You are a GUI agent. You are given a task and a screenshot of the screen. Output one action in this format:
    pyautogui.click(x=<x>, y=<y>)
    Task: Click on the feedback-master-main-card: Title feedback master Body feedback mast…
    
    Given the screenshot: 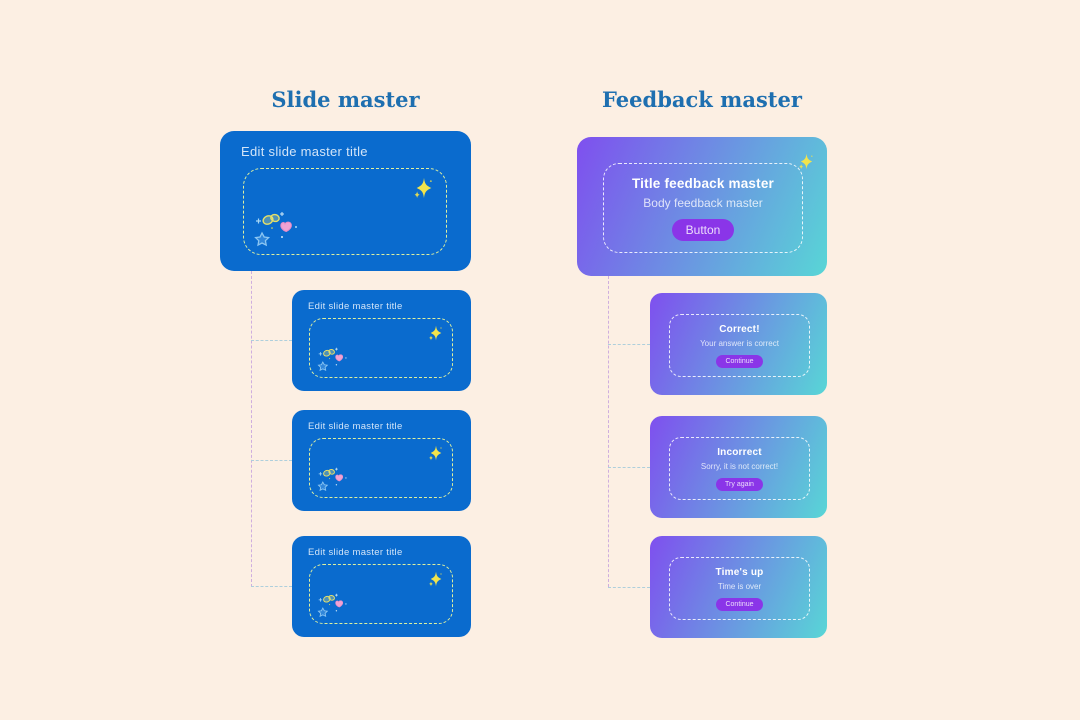 What is the action you would take?
    pyautogui.click(x=702, y=206)
    